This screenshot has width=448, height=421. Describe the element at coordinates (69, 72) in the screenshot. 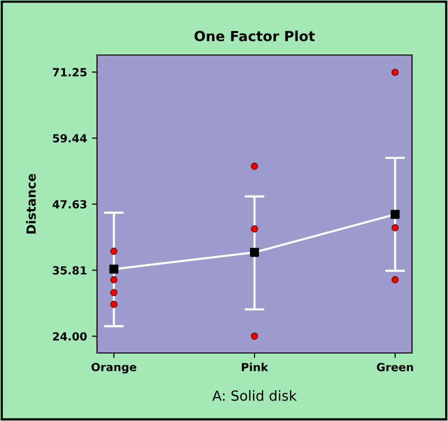

I see `y-tick-label: 71.25` at that location.